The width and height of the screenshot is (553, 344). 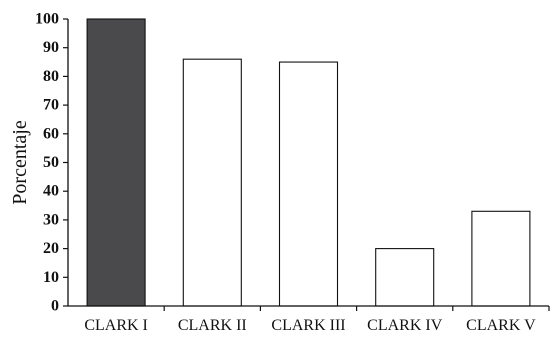 I want to click on y-tick-label: 60, so click(x=51, y=133).